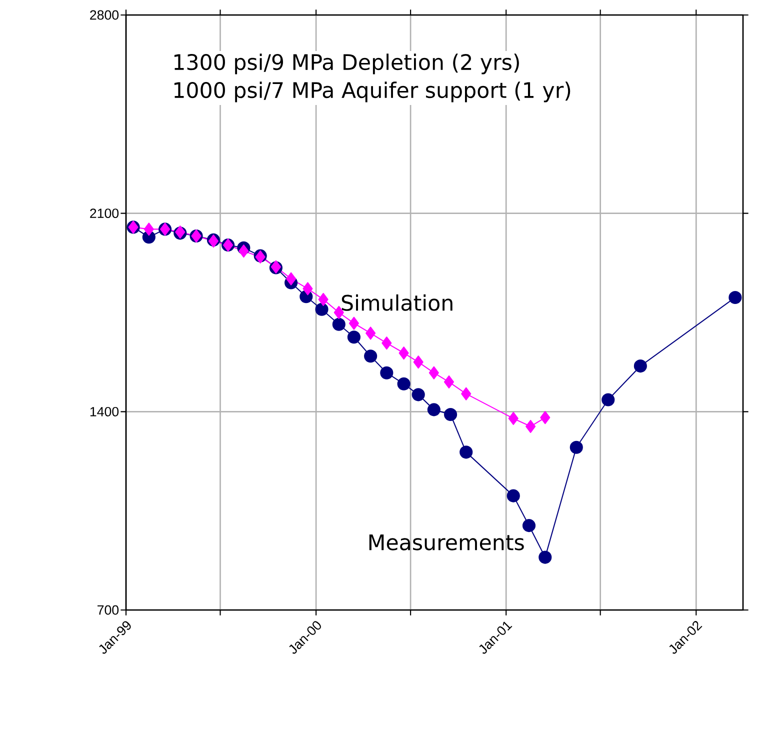 The width and height of the screenshot is (773, 754). What do you see at coordinates (346, 64) in the screenshot?
I see `annotation: 1300 psi/9 MPa Depletion (2 yrs)` at bounding box center [346, 64].